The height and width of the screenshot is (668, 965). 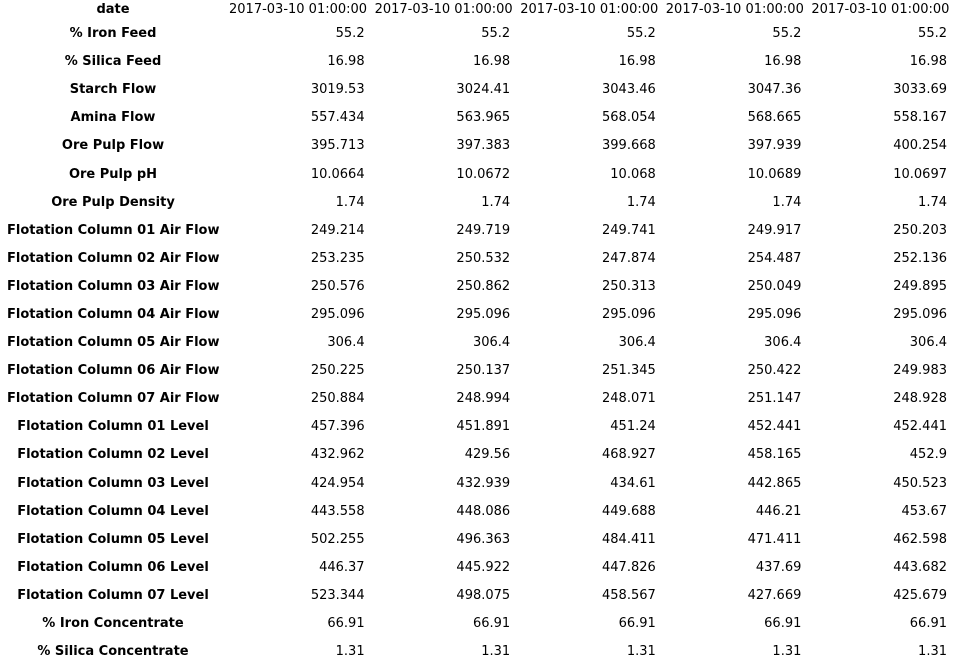 I want to click on table-cell: 252.136, so click(x=920, y=258).